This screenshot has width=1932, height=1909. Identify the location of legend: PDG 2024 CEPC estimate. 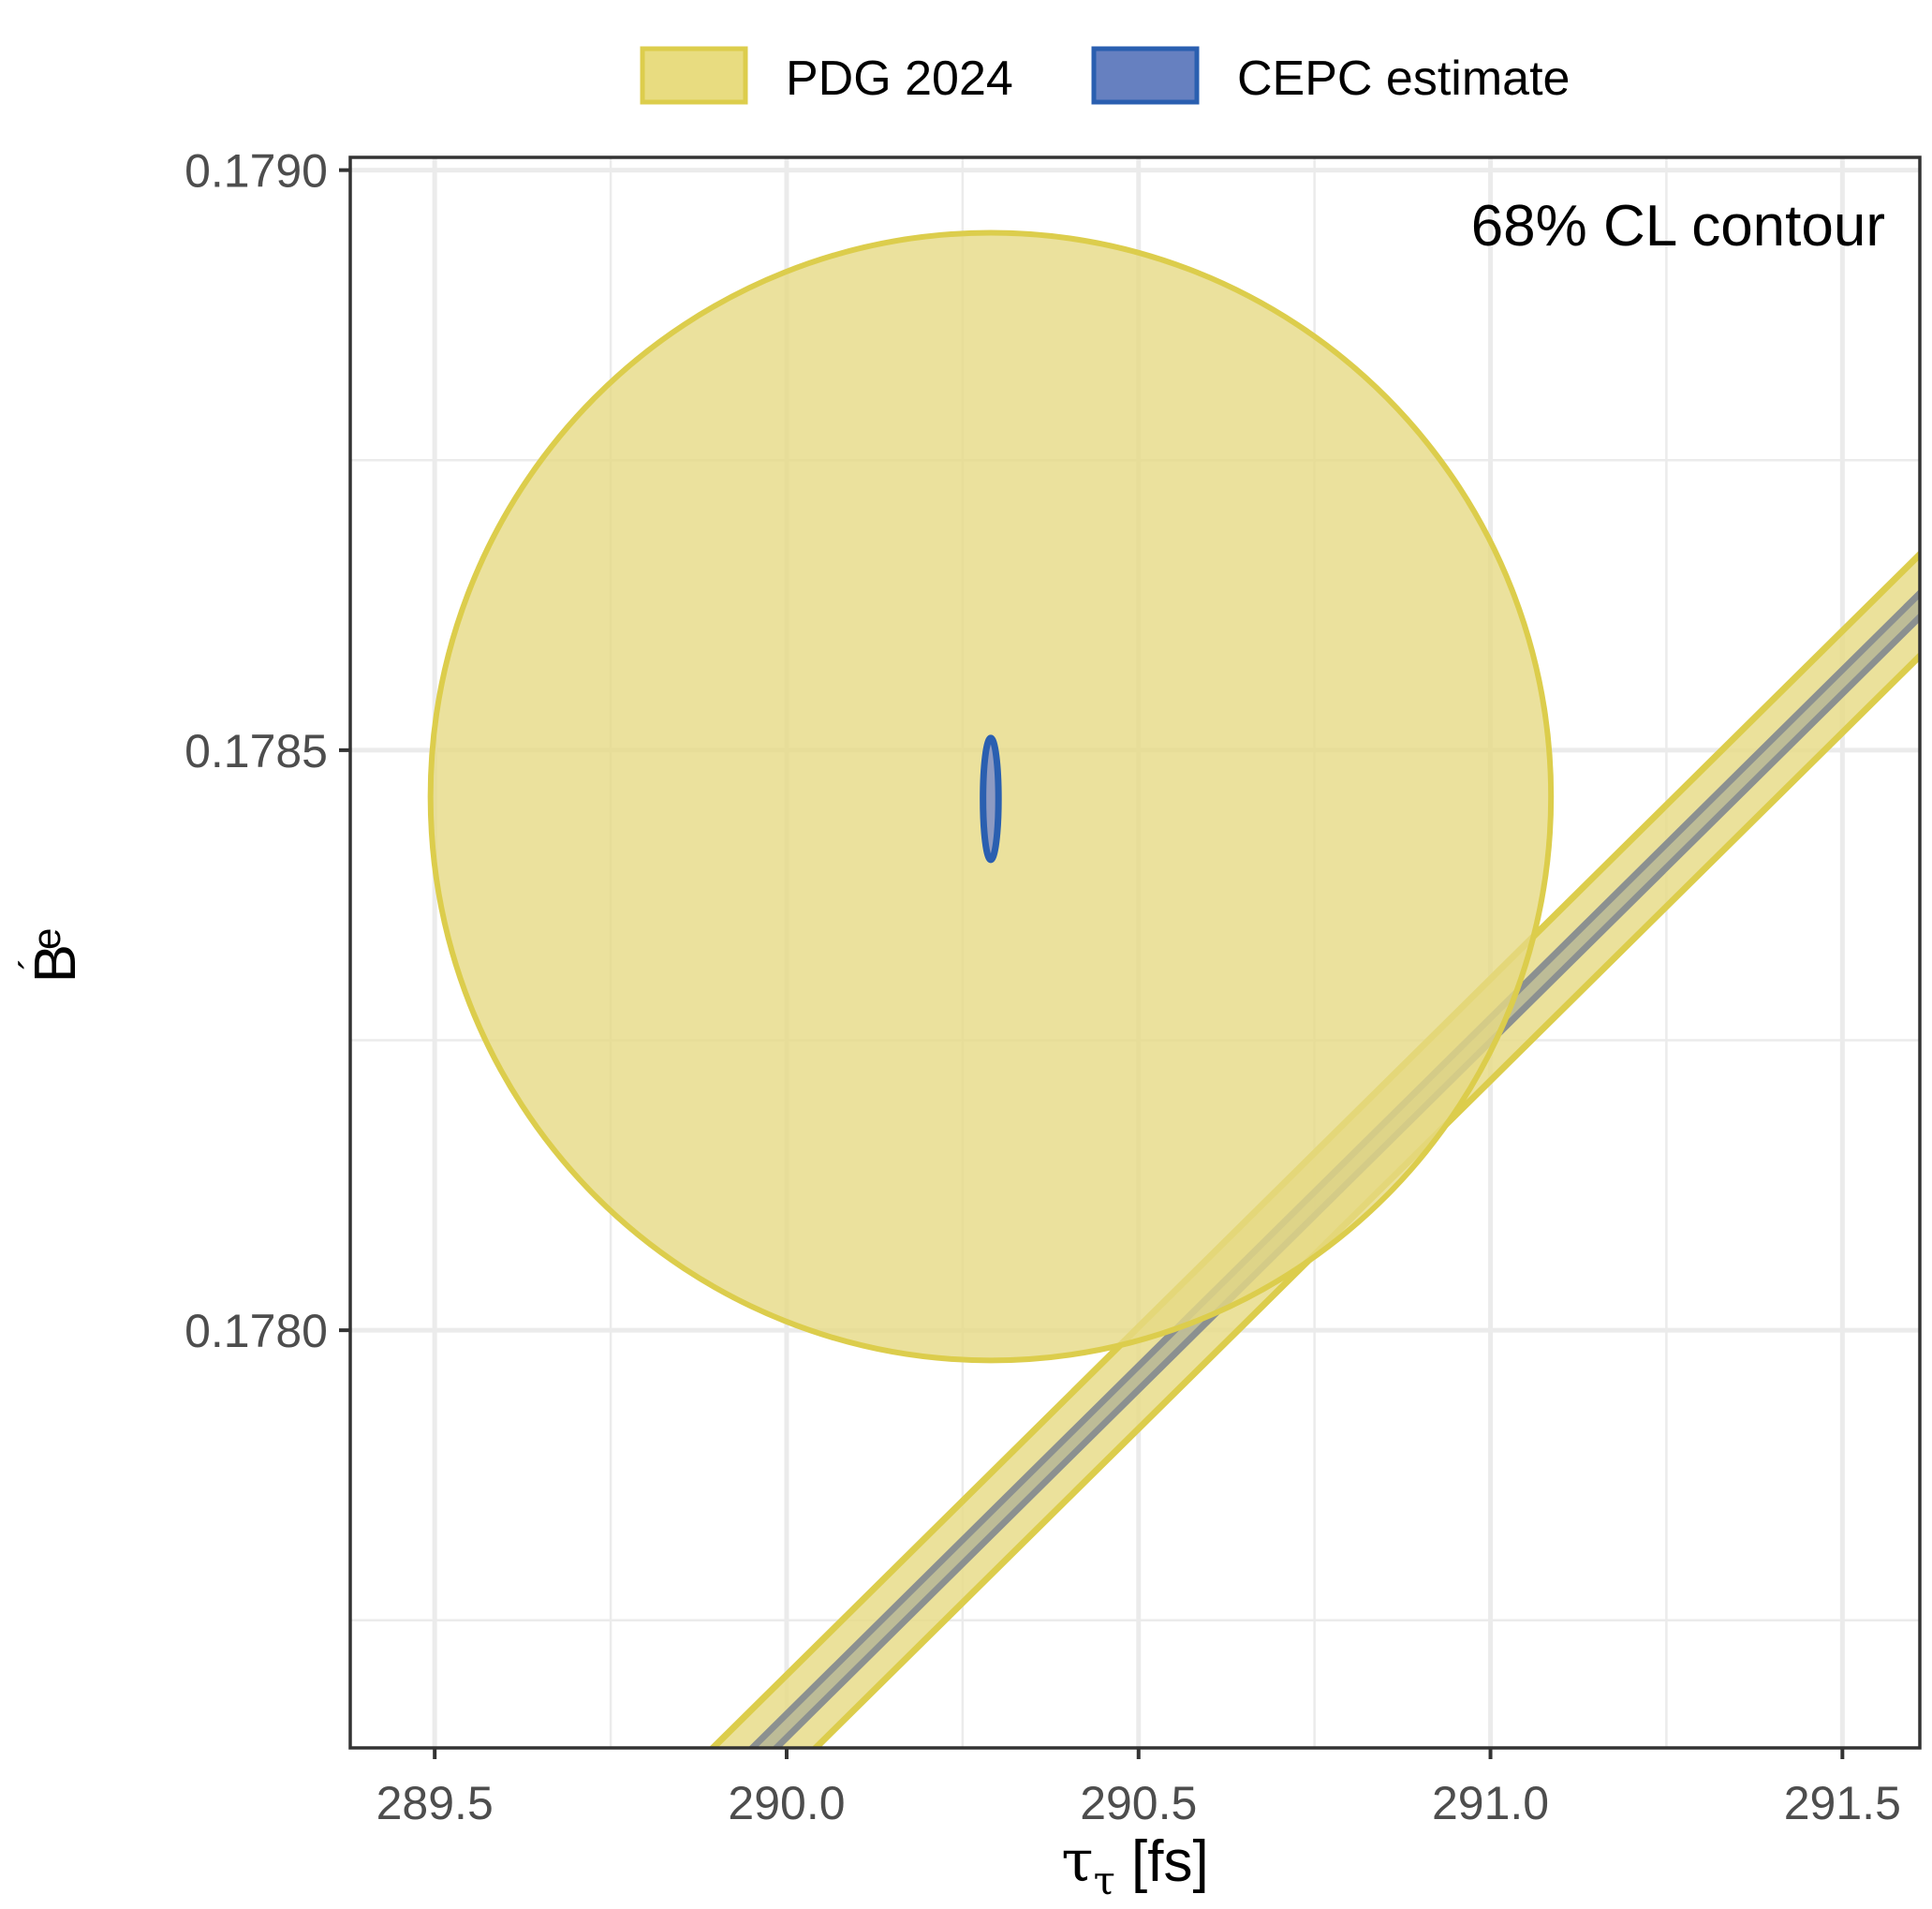
(1105, 76).